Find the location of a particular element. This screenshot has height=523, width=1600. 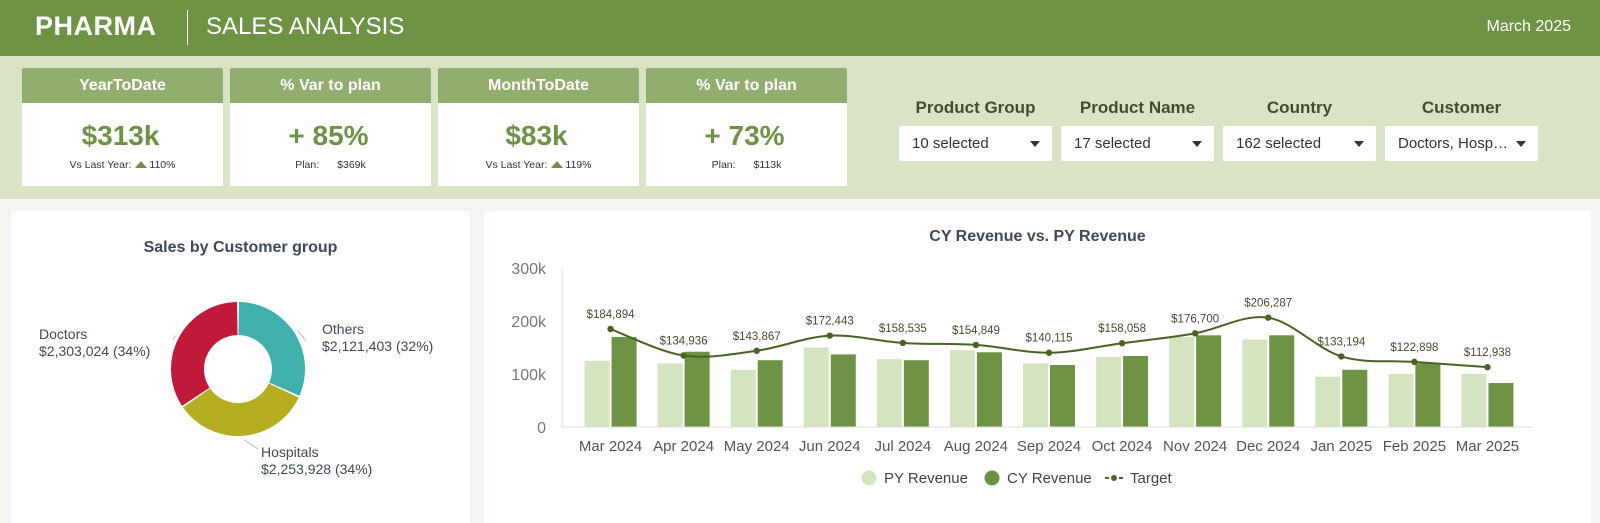

kpi-value: + 73% is located at coordinates (744, 135).